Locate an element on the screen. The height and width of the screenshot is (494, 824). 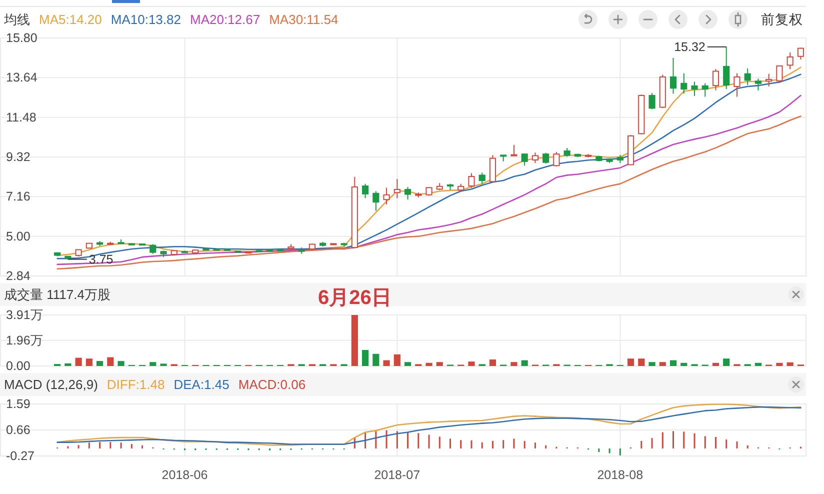
x-tick-label: 2018-06 is located at coordinates (185, 475).